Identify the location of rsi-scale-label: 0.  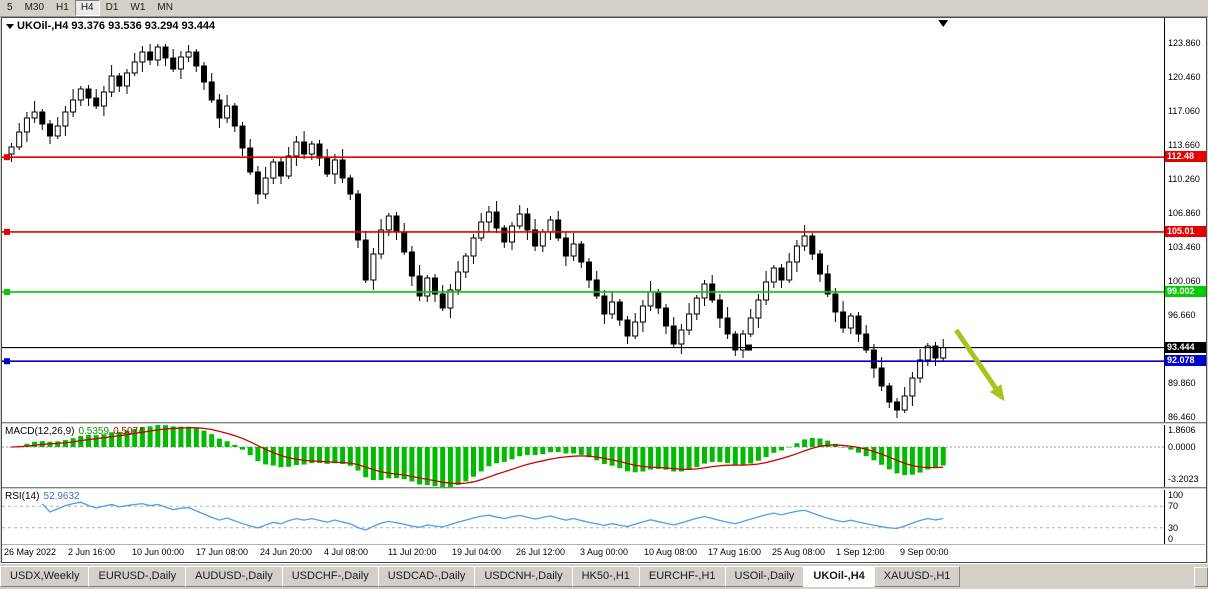
(1171, 539).